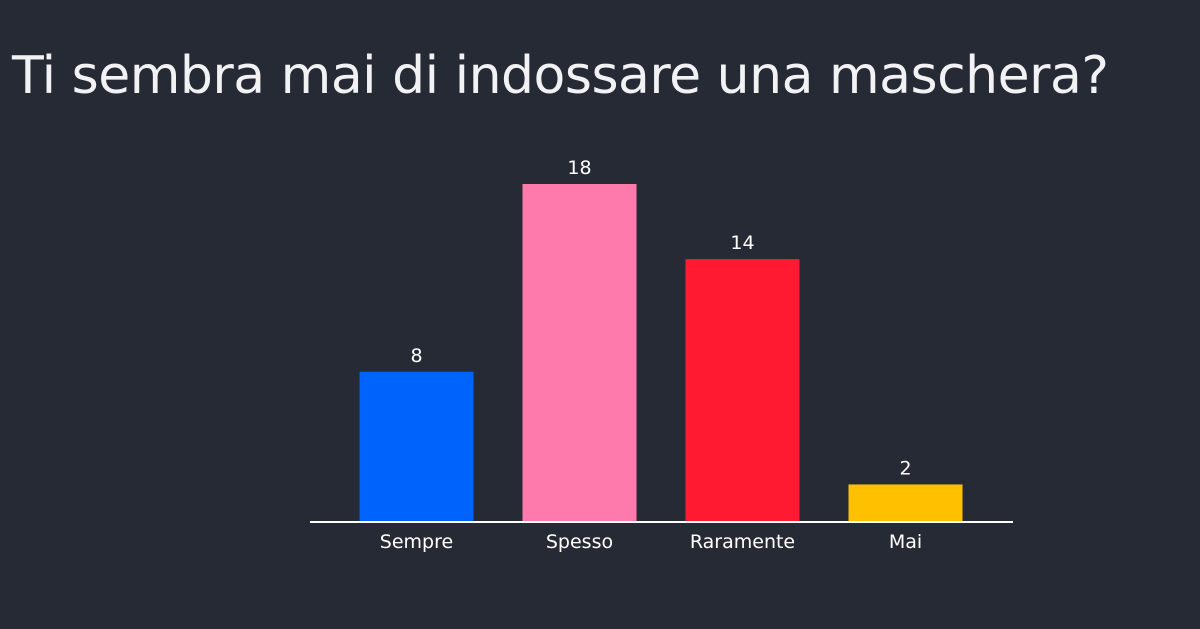 The image size is (1200, 629). Describe the element at coordinates (742, 542) in the screenshot. I see `category-label-raramente: Raramente` at that location.